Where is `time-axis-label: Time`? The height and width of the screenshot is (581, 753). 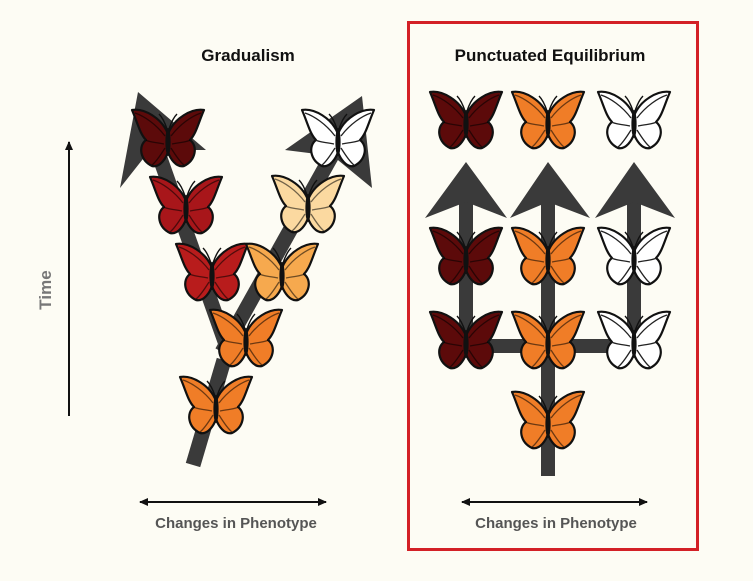
time-axis-label: Time is located at coordinates (45, 290).